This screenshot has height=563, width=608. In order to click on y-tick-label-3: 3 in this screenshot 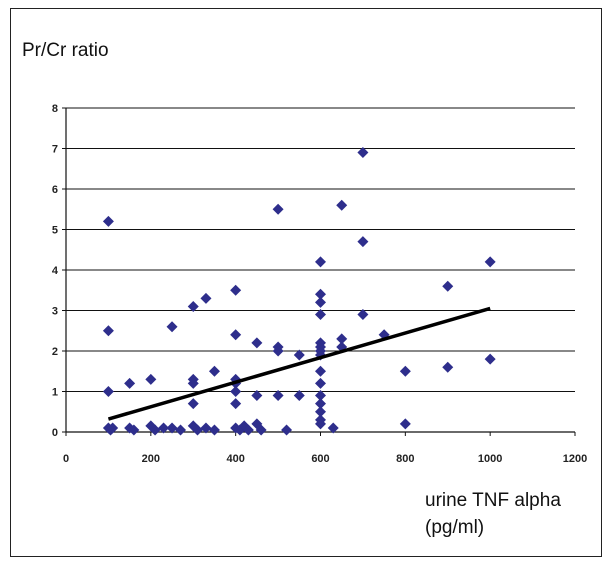, I will do `click(55, 312)`.